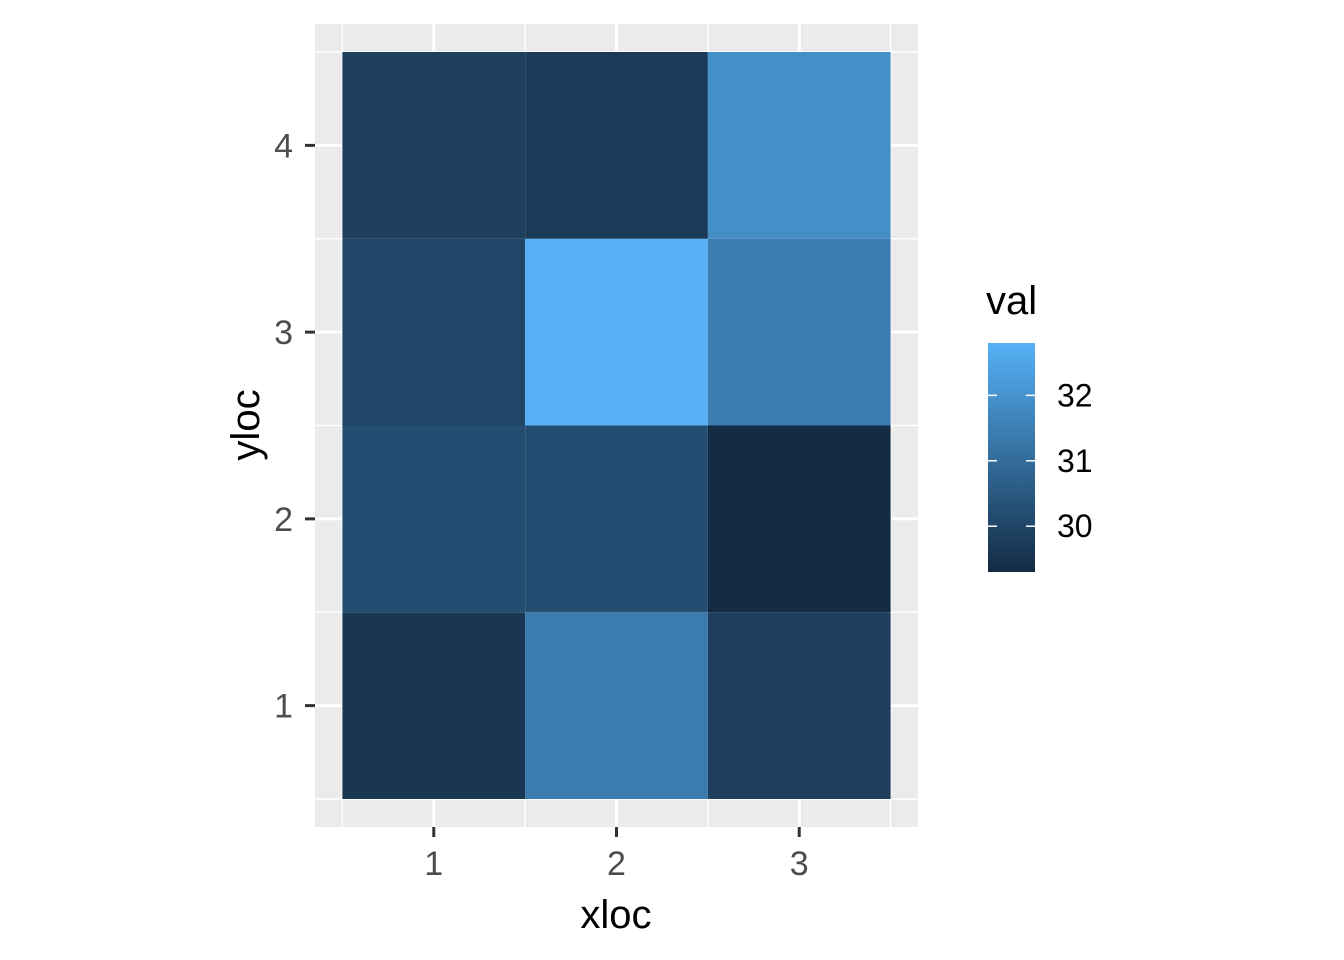 Image resolution: width=1344 pixels, height=960 pixels. What do you see at coordinates (1011, 301) in the screenshot?
I see `legend-title: val` at bounding box center [1011, 301].